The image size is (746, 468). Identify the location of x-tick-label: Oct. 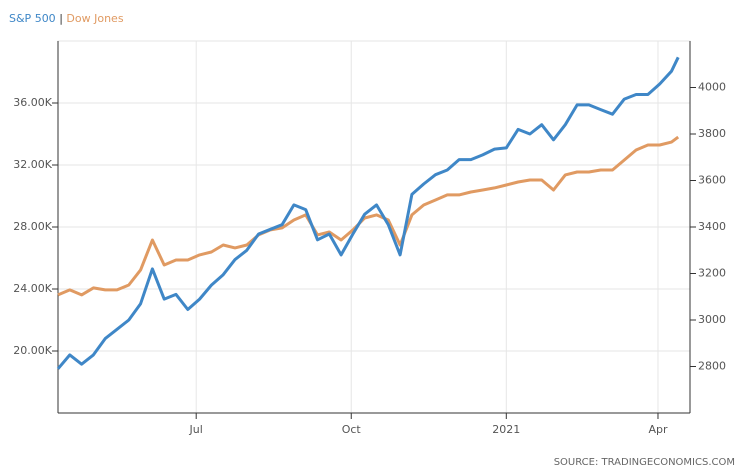
(352, 429).